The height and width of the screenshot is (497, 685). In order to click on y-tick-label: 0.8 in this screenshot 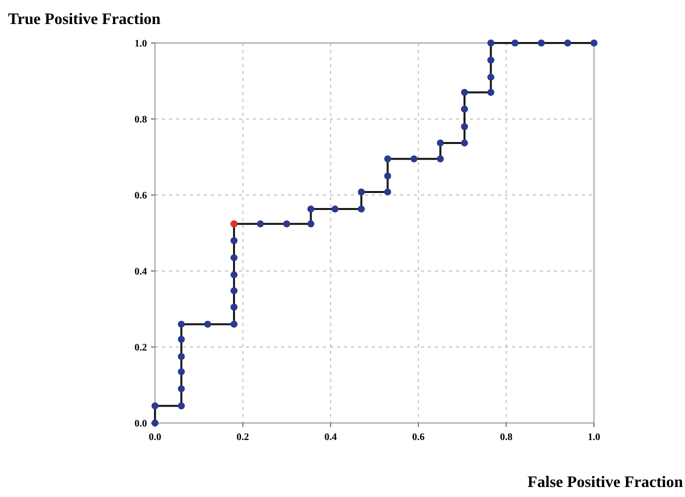, I will do `click(140, 120)`.